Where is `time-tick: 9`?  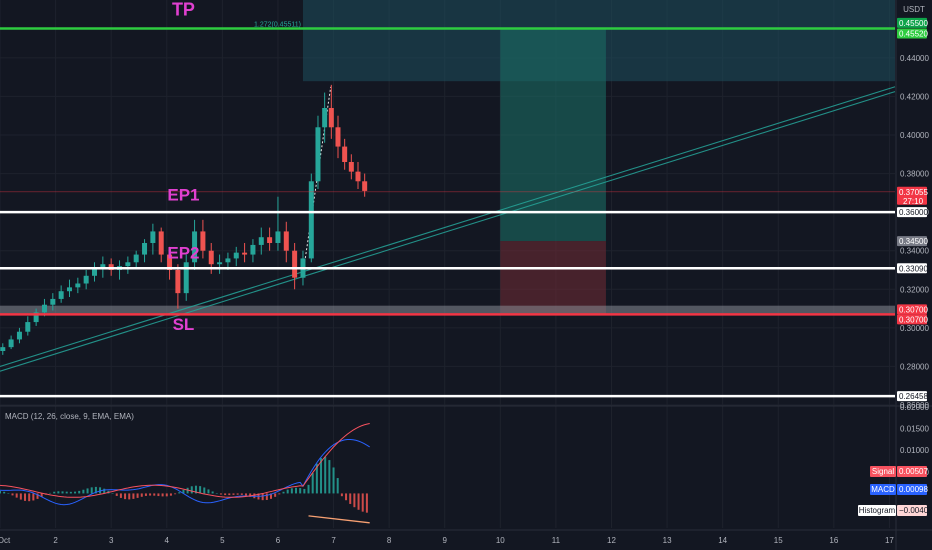 time-tick: 9 is located at coordinates (444, 540).